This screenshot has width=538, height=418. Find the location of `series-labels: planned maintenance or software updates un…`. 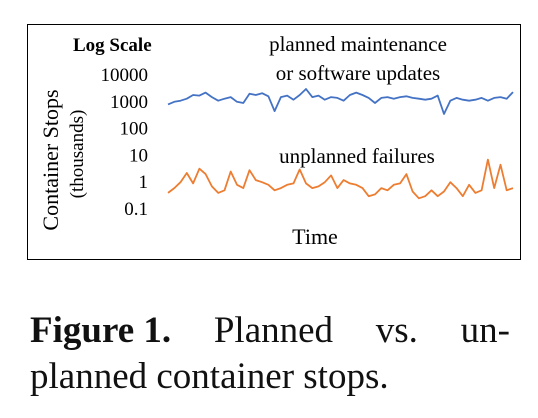

series-labels: planned maintenance or software updates un… is located at coordinates (358, 100).